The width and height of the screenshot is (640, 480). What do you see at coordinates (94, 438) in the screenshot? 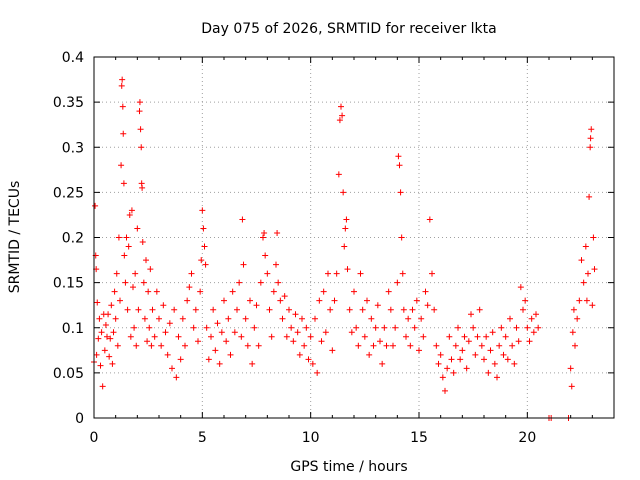
I see `x-tick-label: 0` at bounding box center [94, 438].